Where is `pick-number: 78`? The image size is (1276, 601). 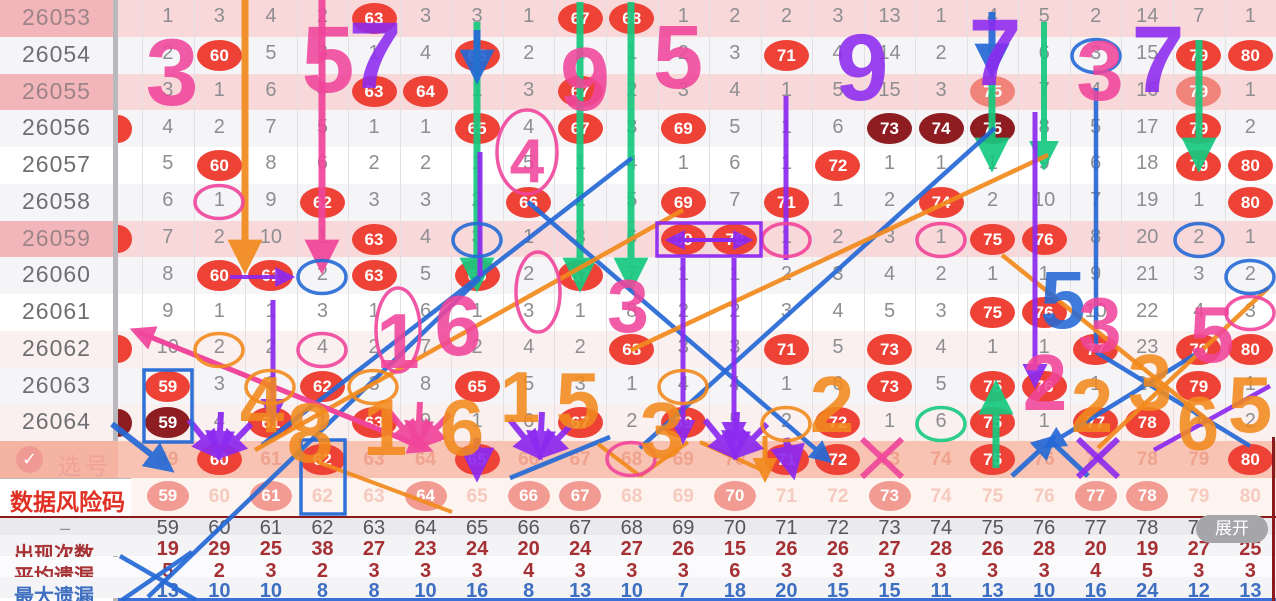
pick-number: 78 is located at coordinates (1147, 460).